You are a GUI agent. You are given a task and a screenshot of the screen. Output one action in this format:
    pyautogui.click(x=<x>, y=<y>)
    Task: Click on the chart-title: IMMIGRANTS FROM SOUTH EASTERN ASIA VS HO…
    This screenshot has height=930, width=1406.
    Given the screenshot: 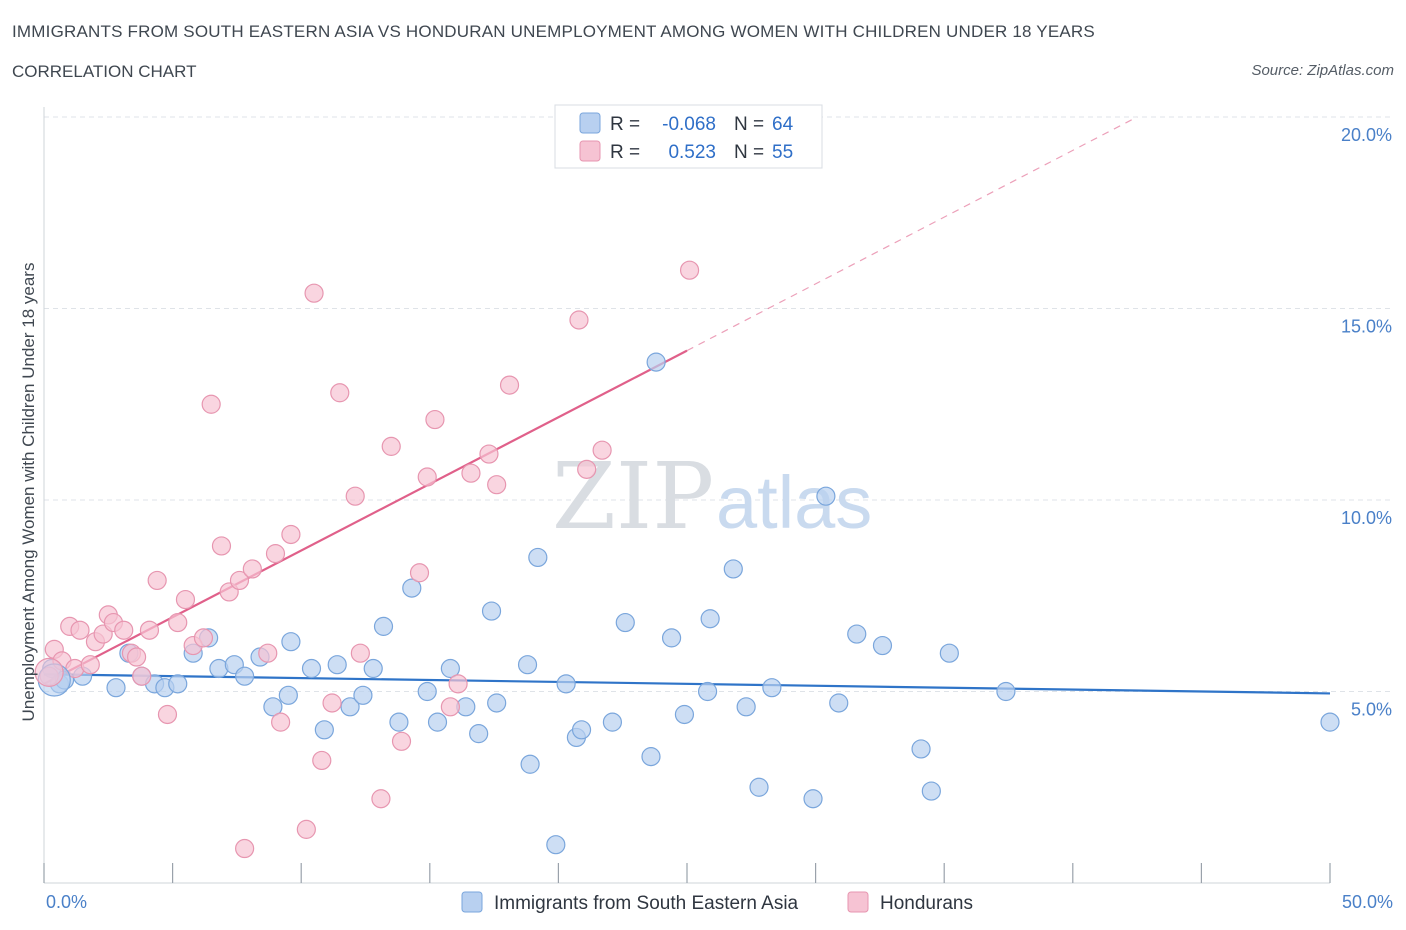 What is the action you would take?
    pyautogui.click(x=553, y=31)
    